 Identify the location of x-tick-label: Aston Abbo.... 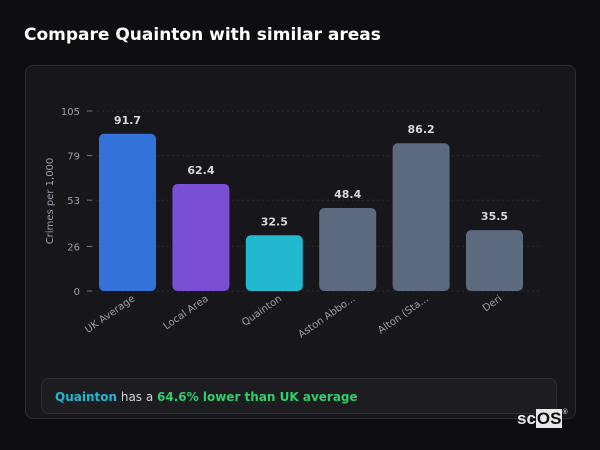
(327, 316).